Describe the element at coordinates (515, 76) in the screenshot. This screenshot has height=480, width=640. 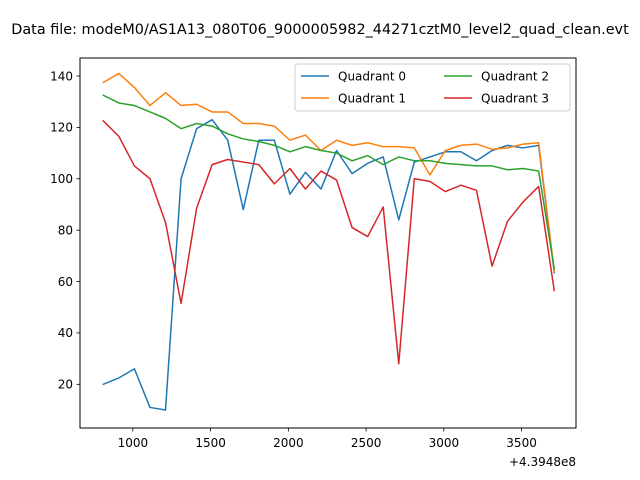
I see `legend-label-quadrant-2: Quadrant 2` at that location.